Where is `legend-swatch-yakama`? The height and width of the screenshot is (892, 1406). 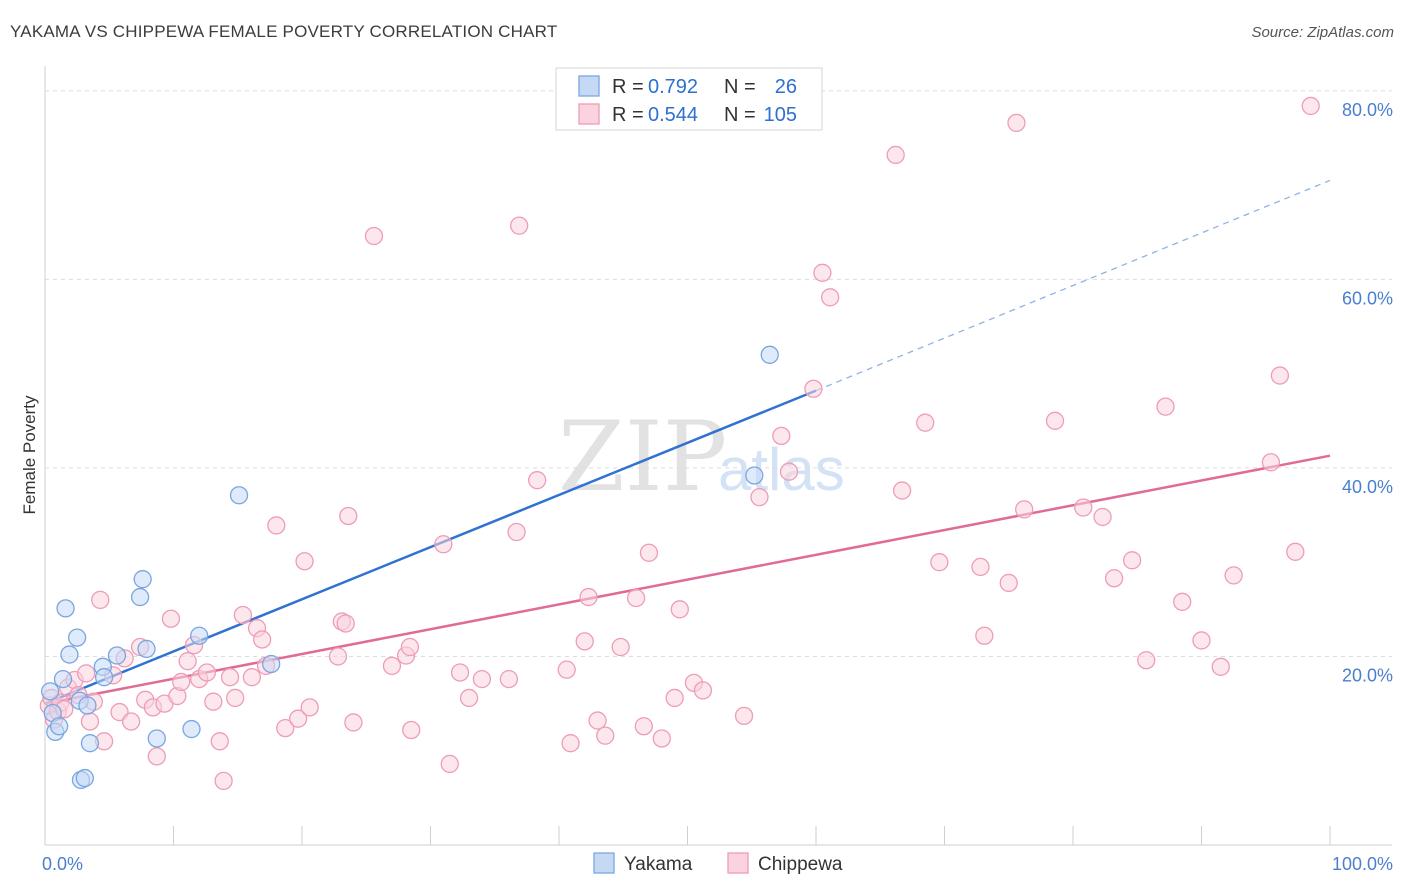 legend-swatch-yakama is located at coordinates (589, 86).